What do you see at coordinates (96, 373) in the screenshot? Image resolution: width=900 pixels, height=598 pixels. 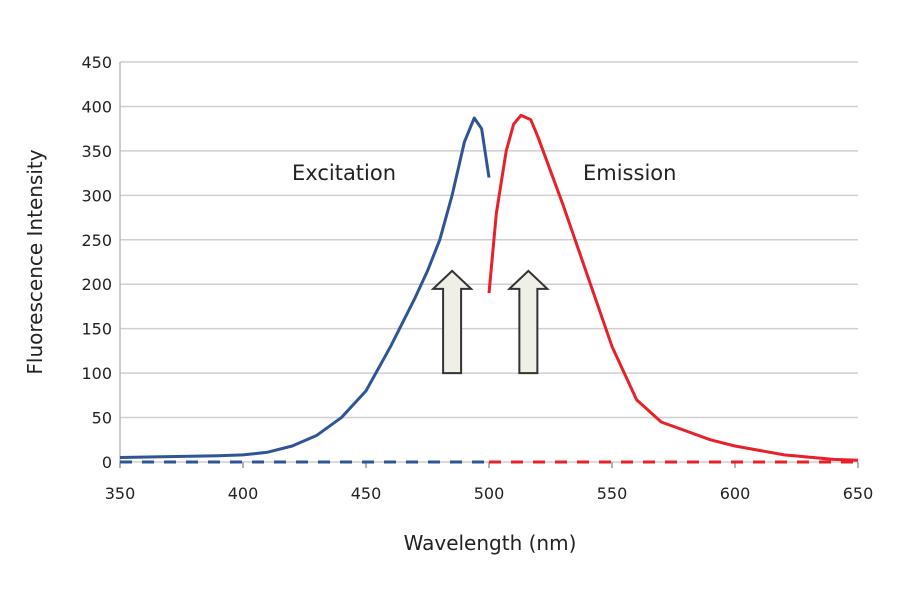 I see `y-tick-label: 100` at bounding box center [96, 373].